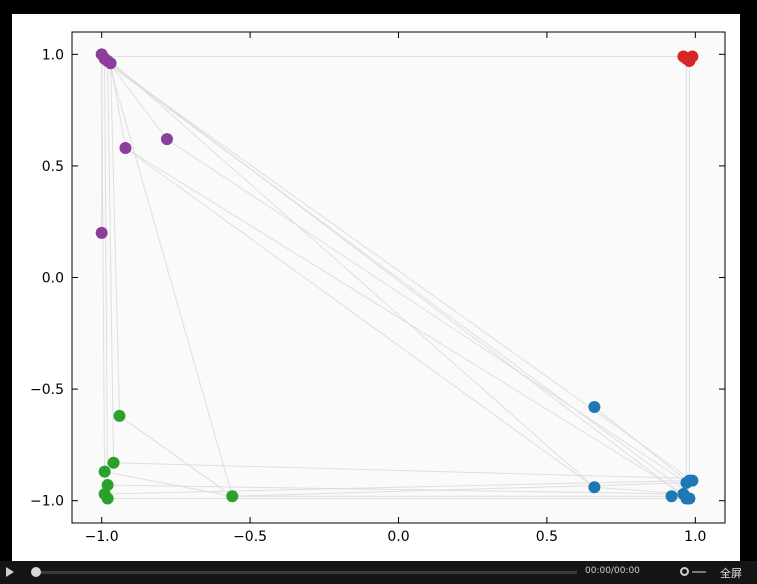  What do you see at coordinates (695, 537) in the screenshot?
I see `x-tick-label: 1.0` at bounding box center [695, 537].